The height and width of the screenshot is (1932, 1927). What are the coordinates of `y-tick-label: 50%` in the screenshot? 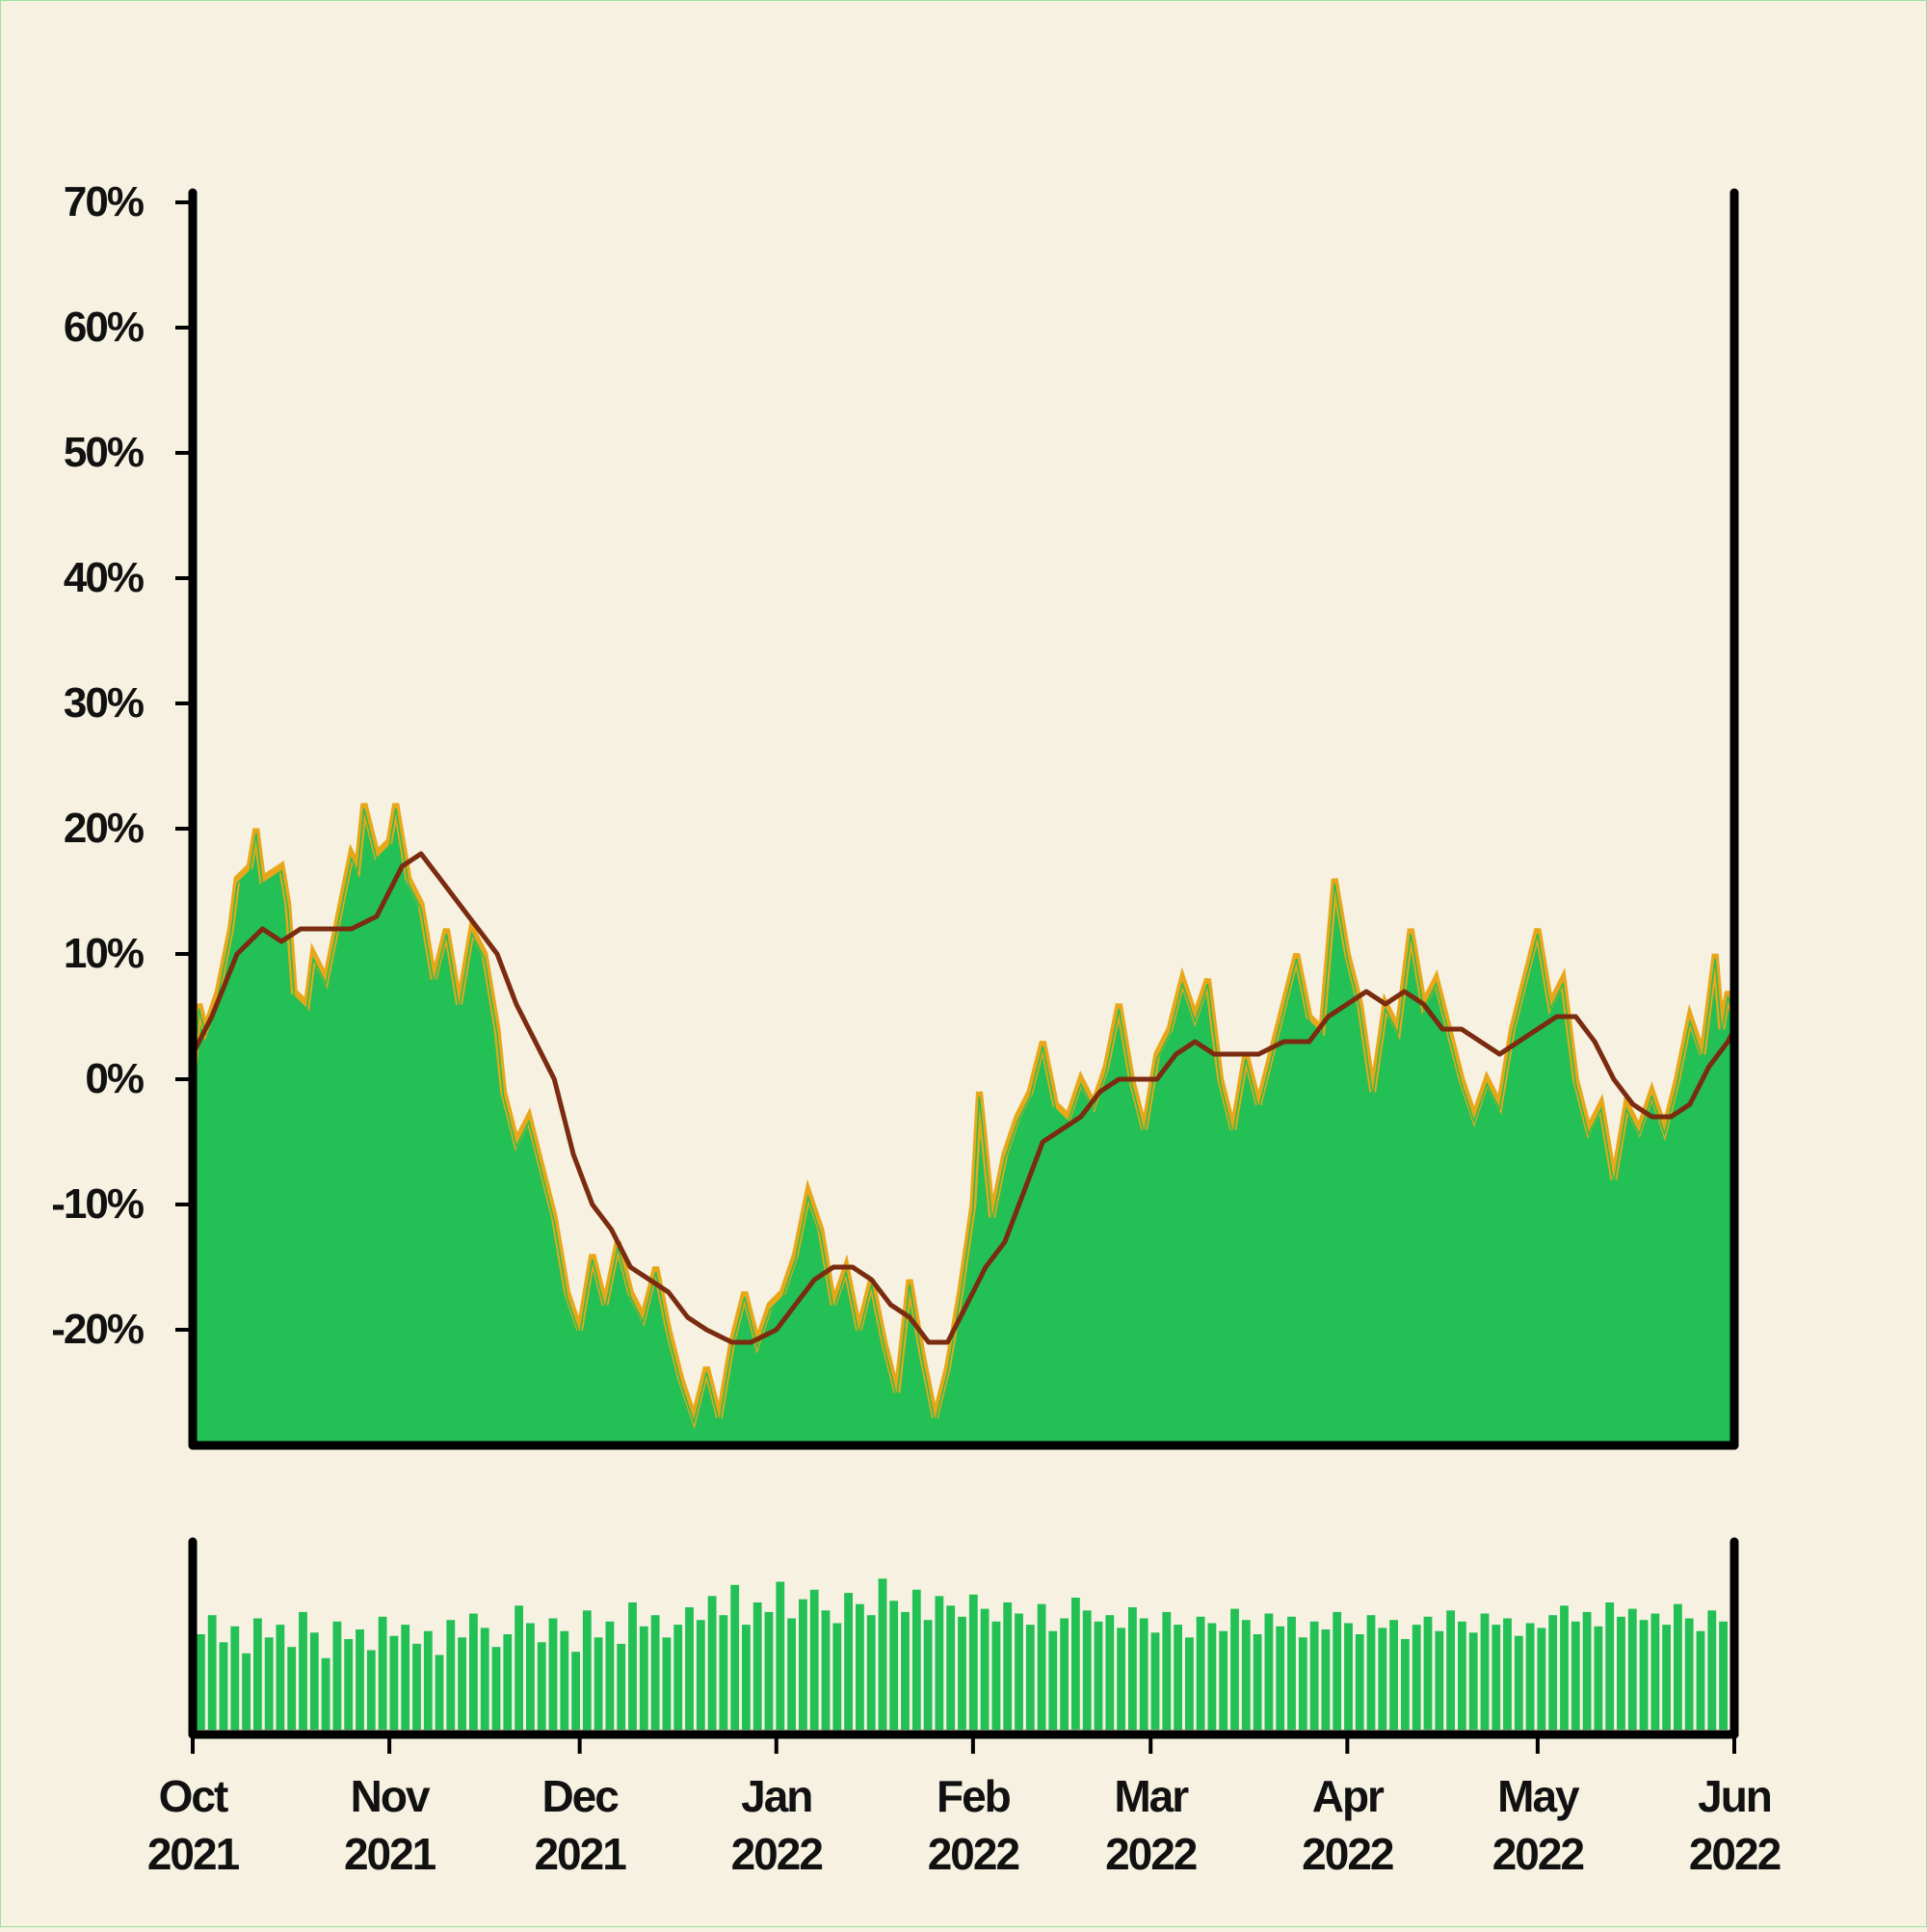 It's located at (104, 452).